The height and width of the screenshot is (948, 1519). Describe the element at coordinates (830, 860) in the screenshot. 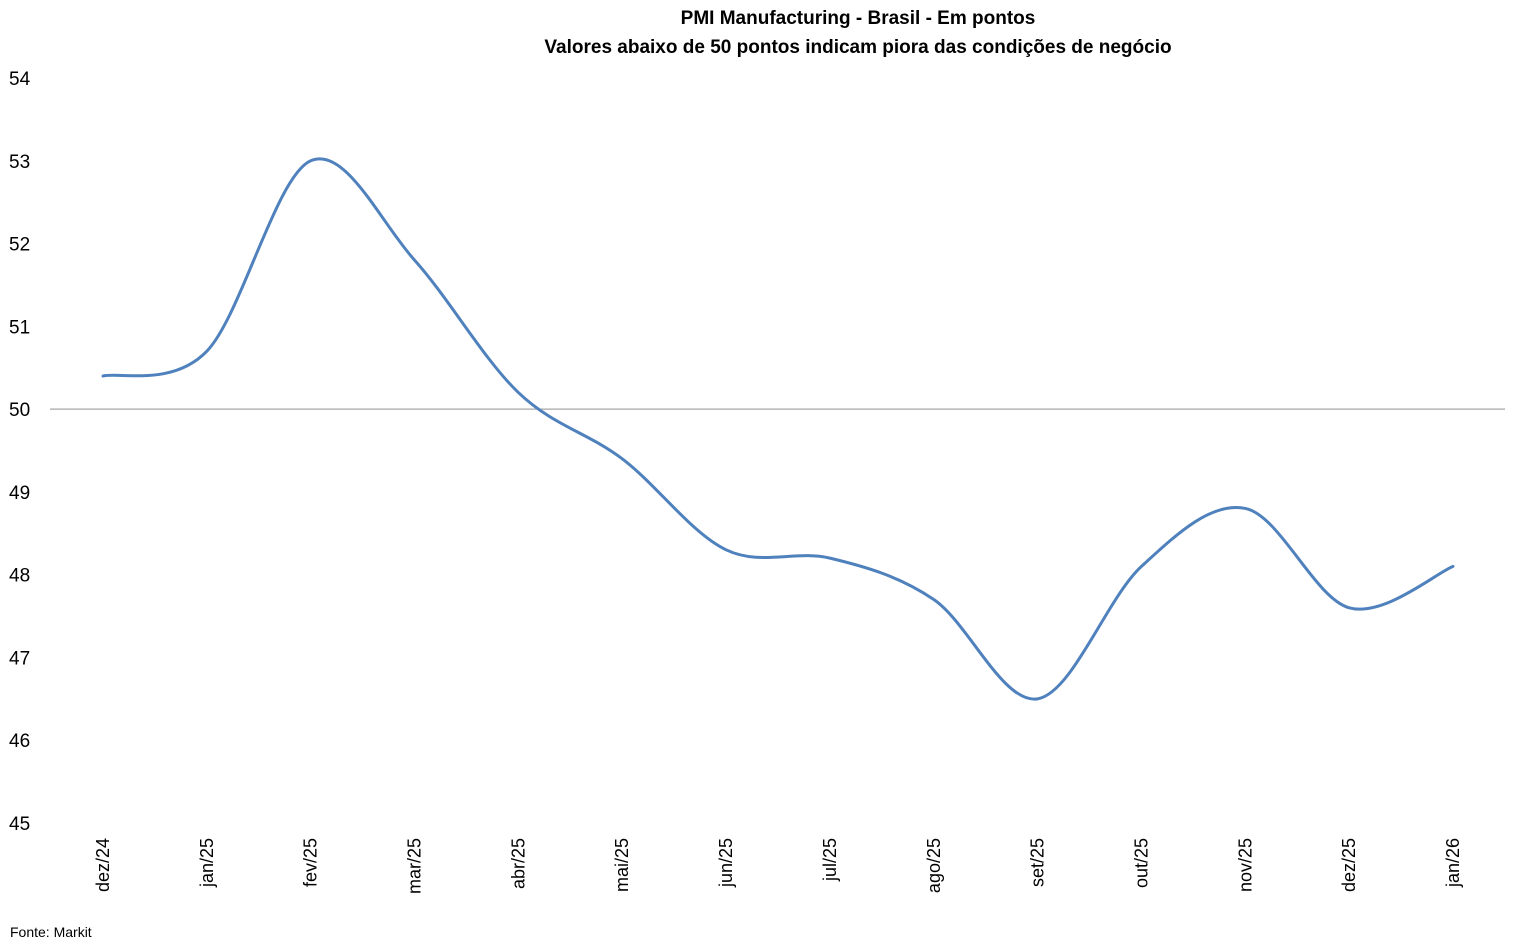

I see `x-tick-label: jul/25` at that location.